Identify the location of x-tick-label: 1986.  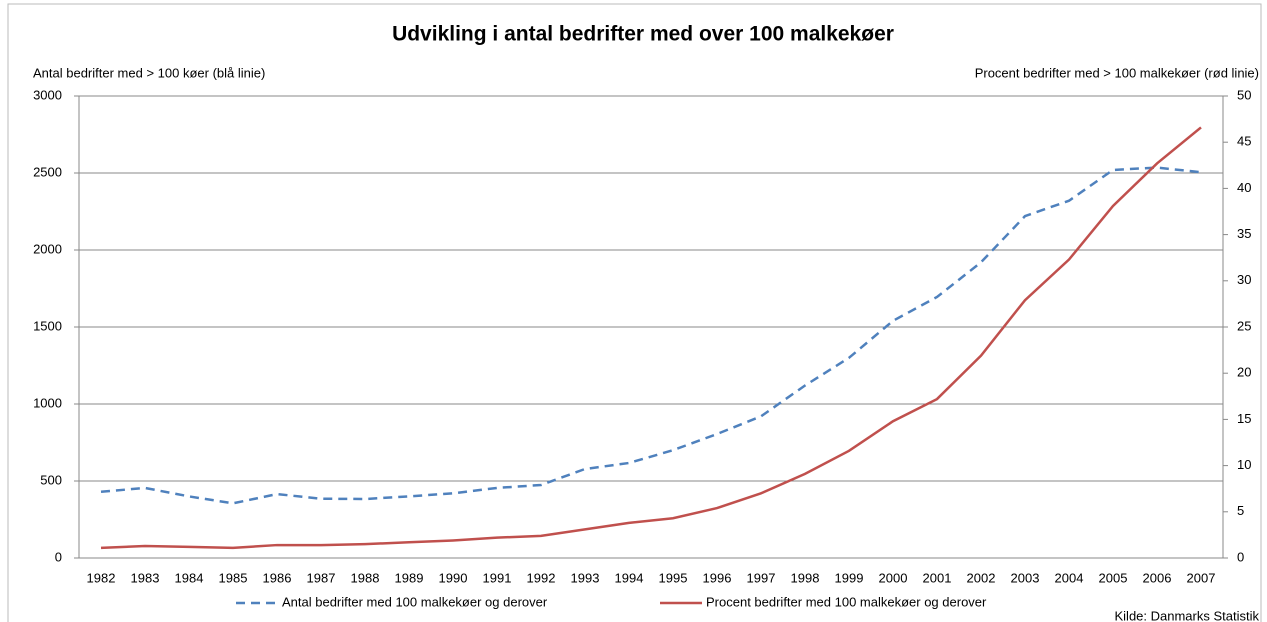
(277, 577).